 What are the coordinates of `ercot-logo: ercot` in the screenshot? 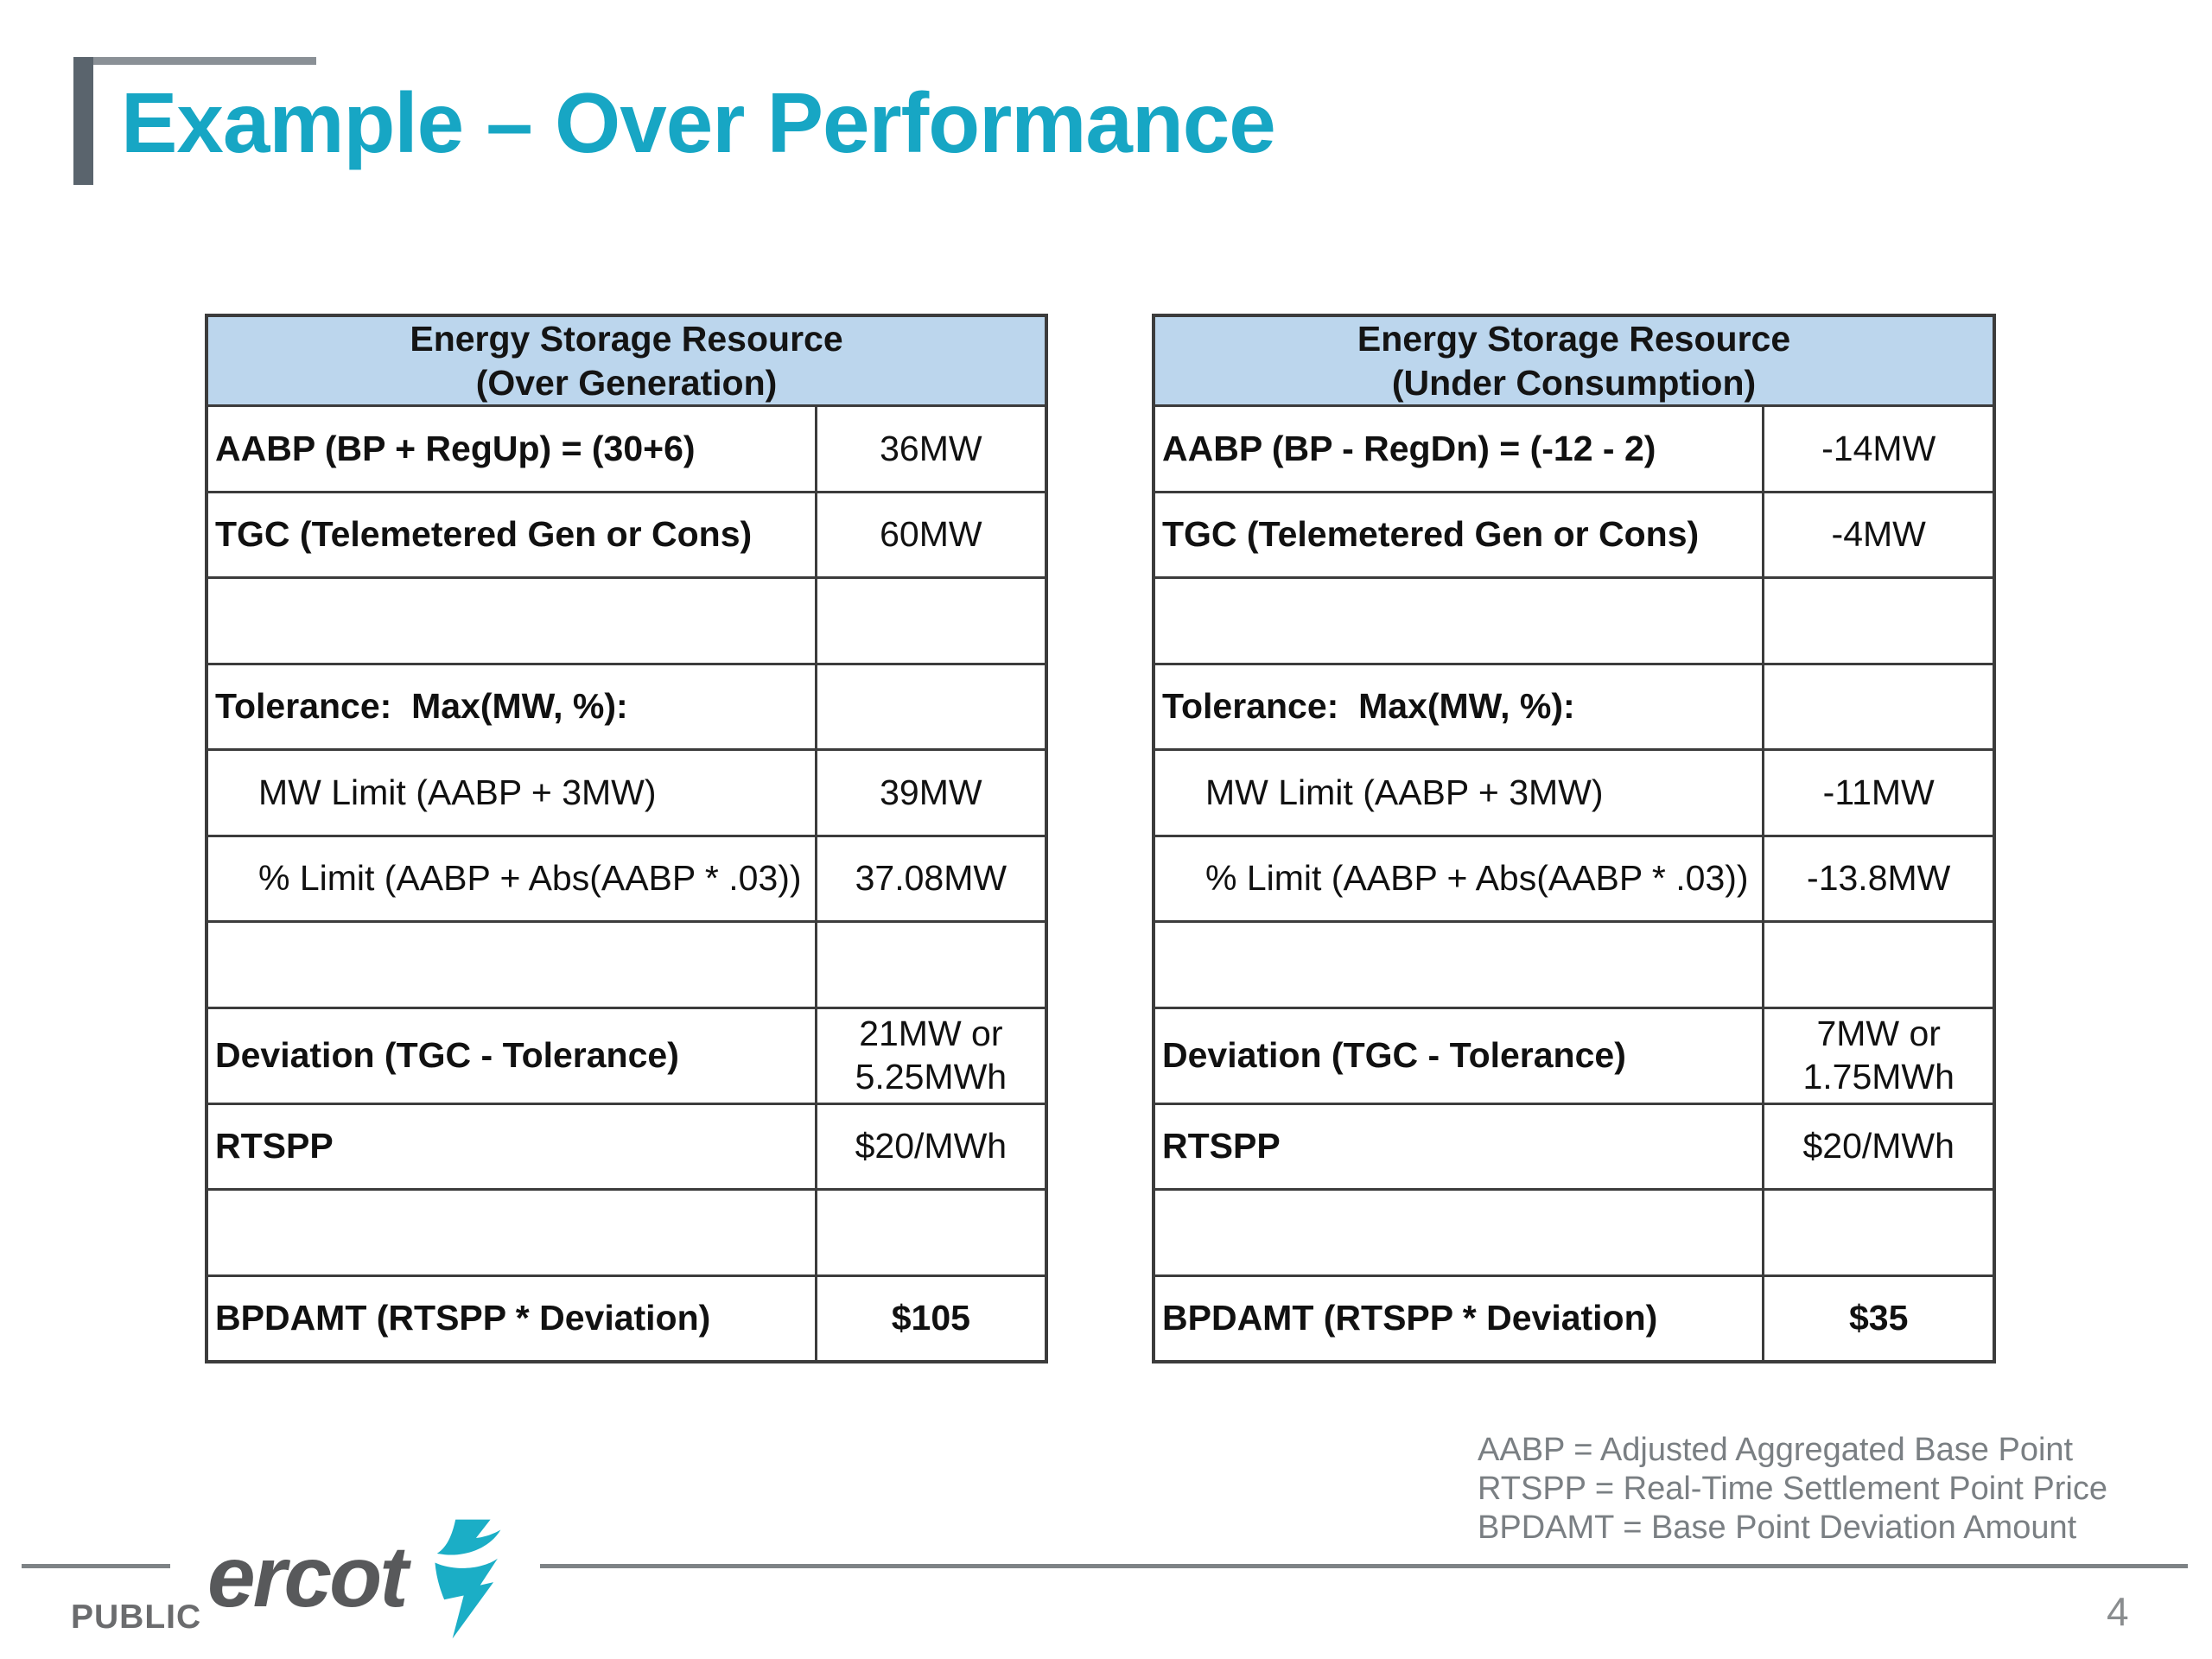 It's located at (362, 1581).